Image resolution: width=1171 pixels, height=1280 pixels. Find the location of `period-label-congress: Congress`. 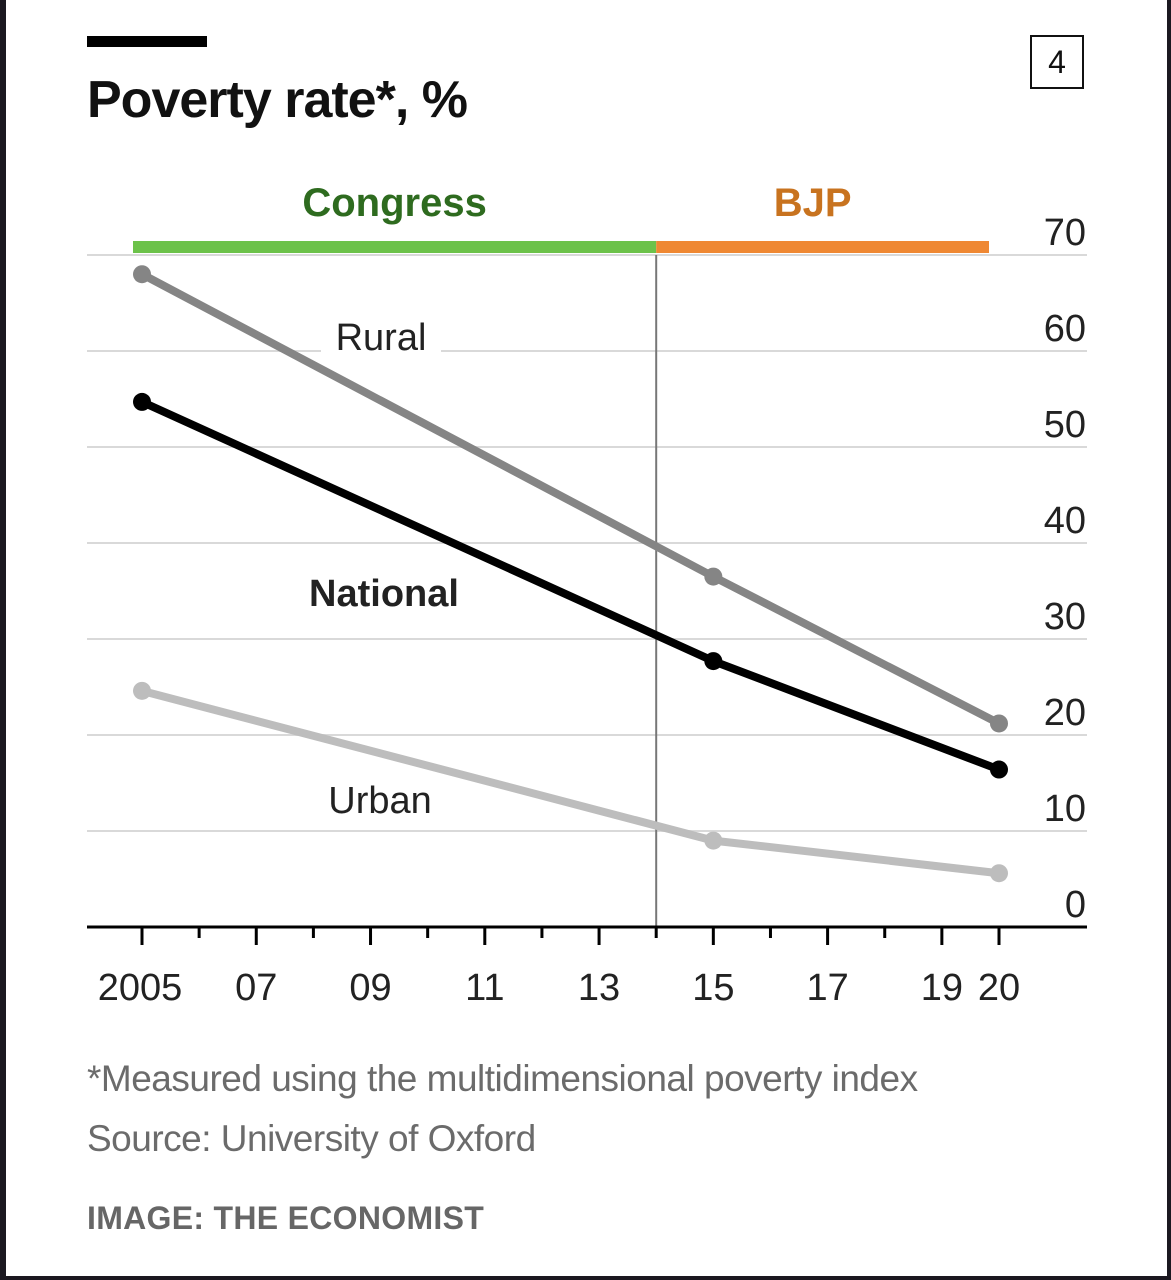

period-label-congress: Congress is located at coordinates (394, 203).